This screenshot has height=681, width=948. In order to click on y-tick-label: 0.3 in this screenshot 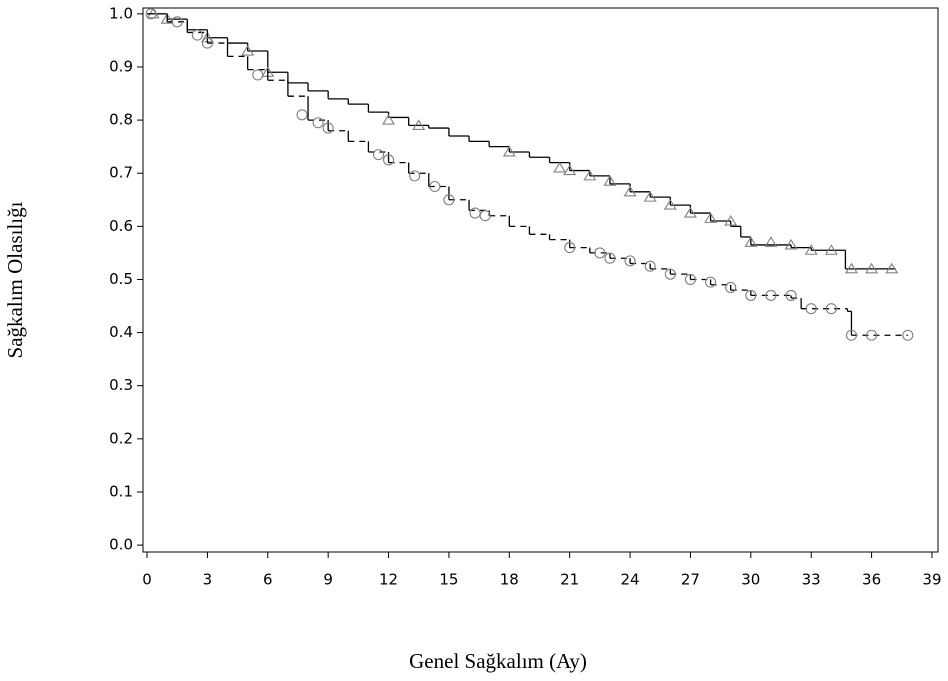, I will do `click(121, 385)`.